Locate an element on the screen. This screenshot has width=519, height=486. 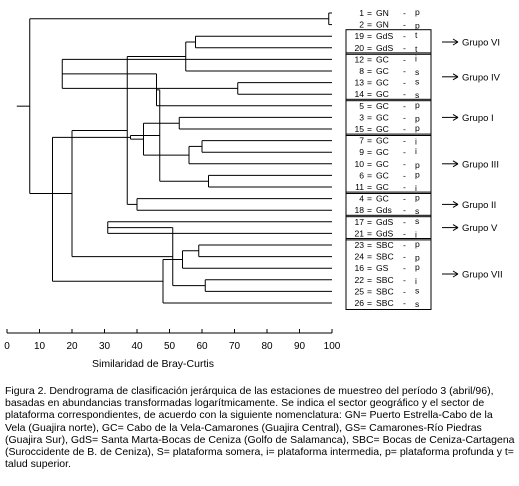
tick-label: 100 is located at coordinates (332, 346).